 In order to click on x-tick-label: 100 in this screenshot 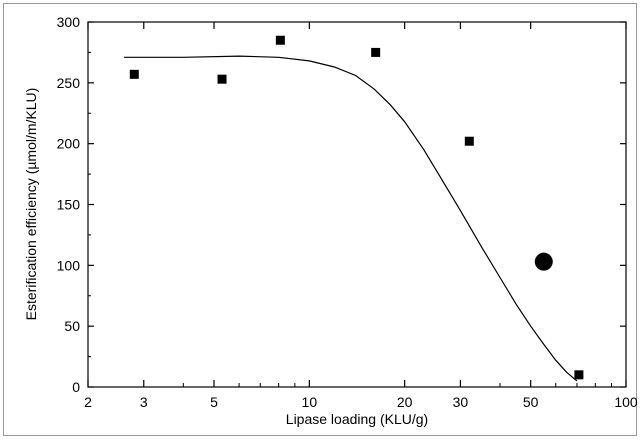, I will do `click(626, 402)`.